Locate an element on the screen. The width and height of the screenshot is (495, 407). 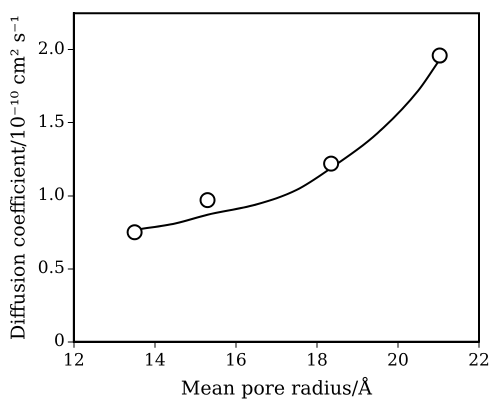
y-tick-label: 0.5 is located at coordinates (51, 268).